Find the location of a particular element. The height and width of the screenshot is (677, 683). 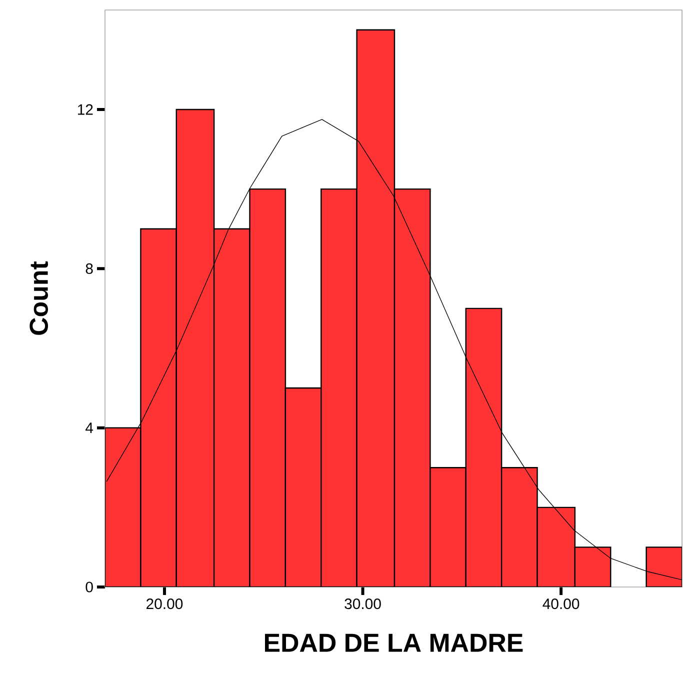

x-tick-label: 30.00 is located at coordinates (362, 604).